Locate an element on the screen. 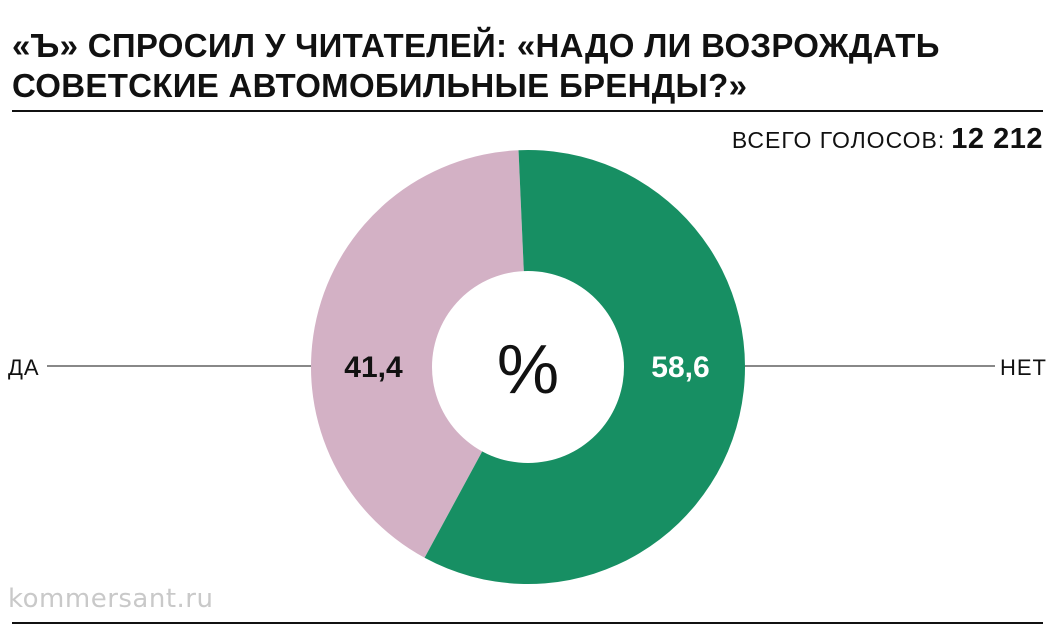 This screenshot has height=633, width=1055. value-label-no: 58,6 is located at coordinates (680, 367).